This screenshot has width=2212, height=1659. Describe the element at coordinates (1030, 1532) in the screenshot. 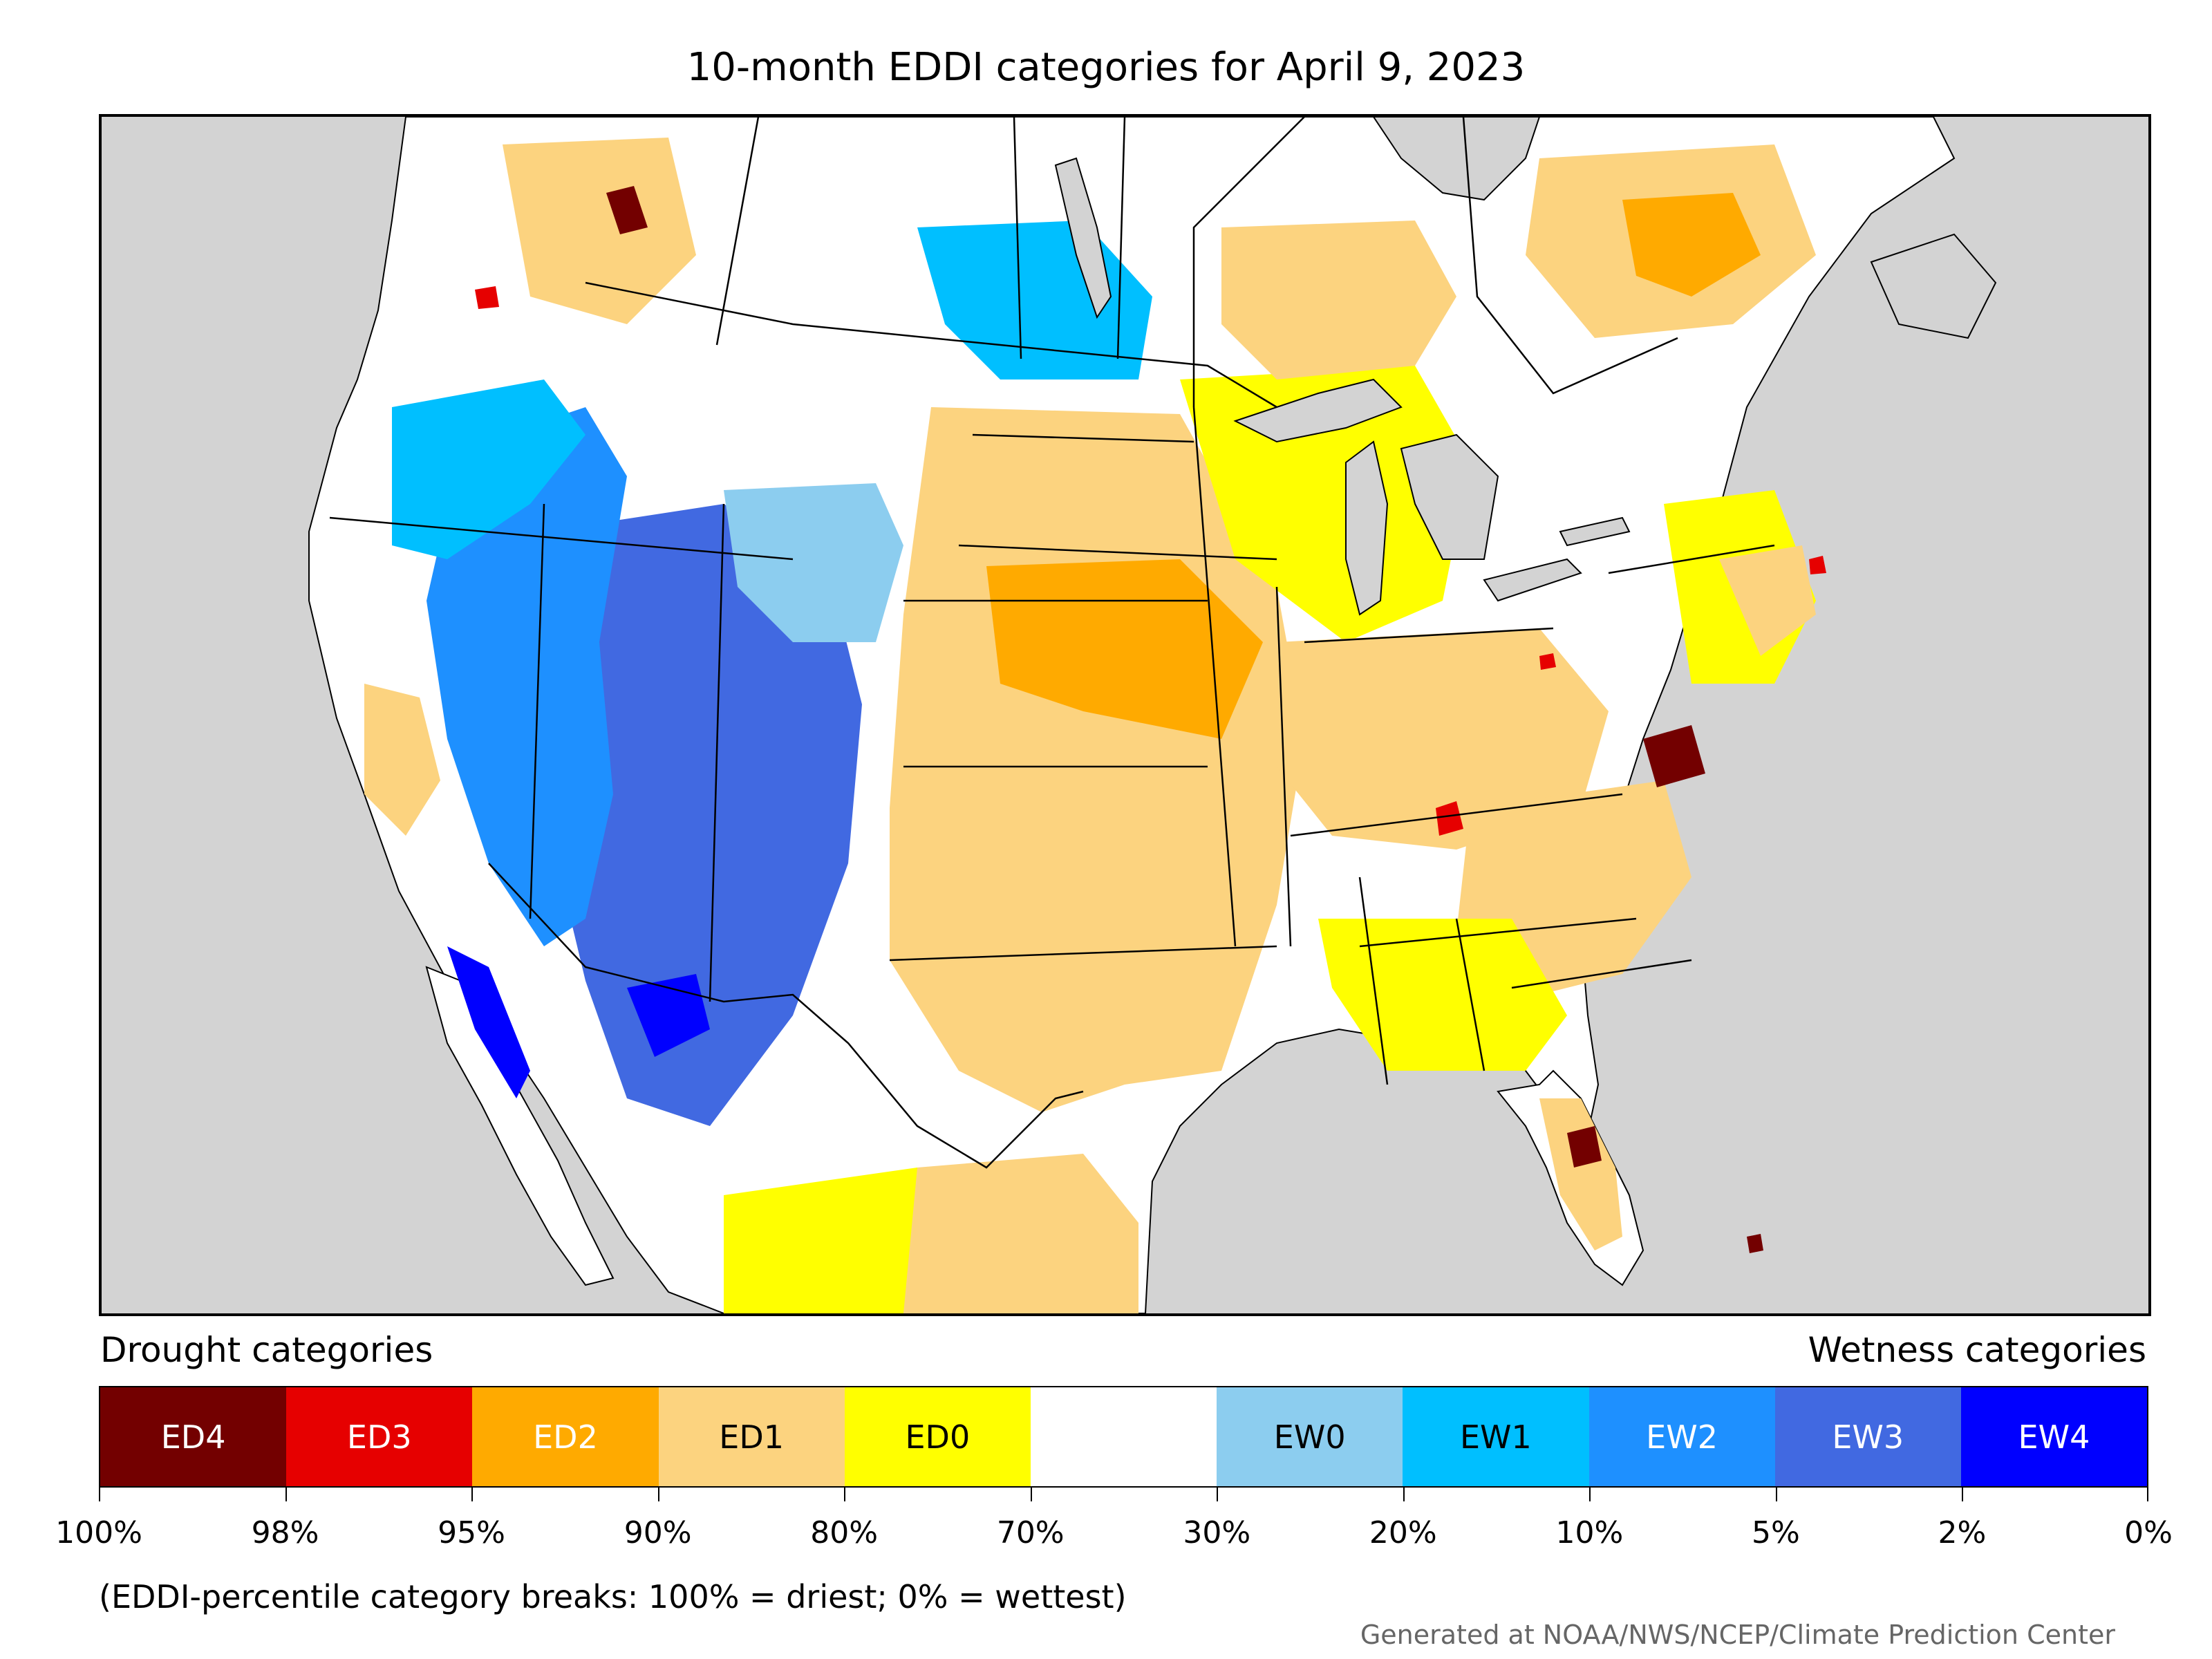

I see `colorbar-break-label: 70%` at that location.